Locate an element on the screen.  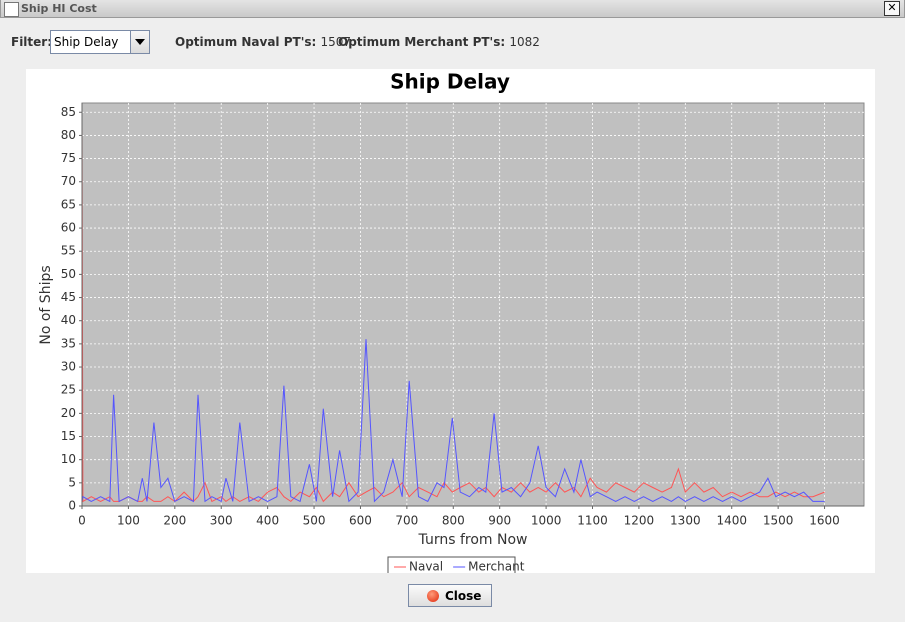
x-tick-label: 100 is located at coordinates (128, 521).